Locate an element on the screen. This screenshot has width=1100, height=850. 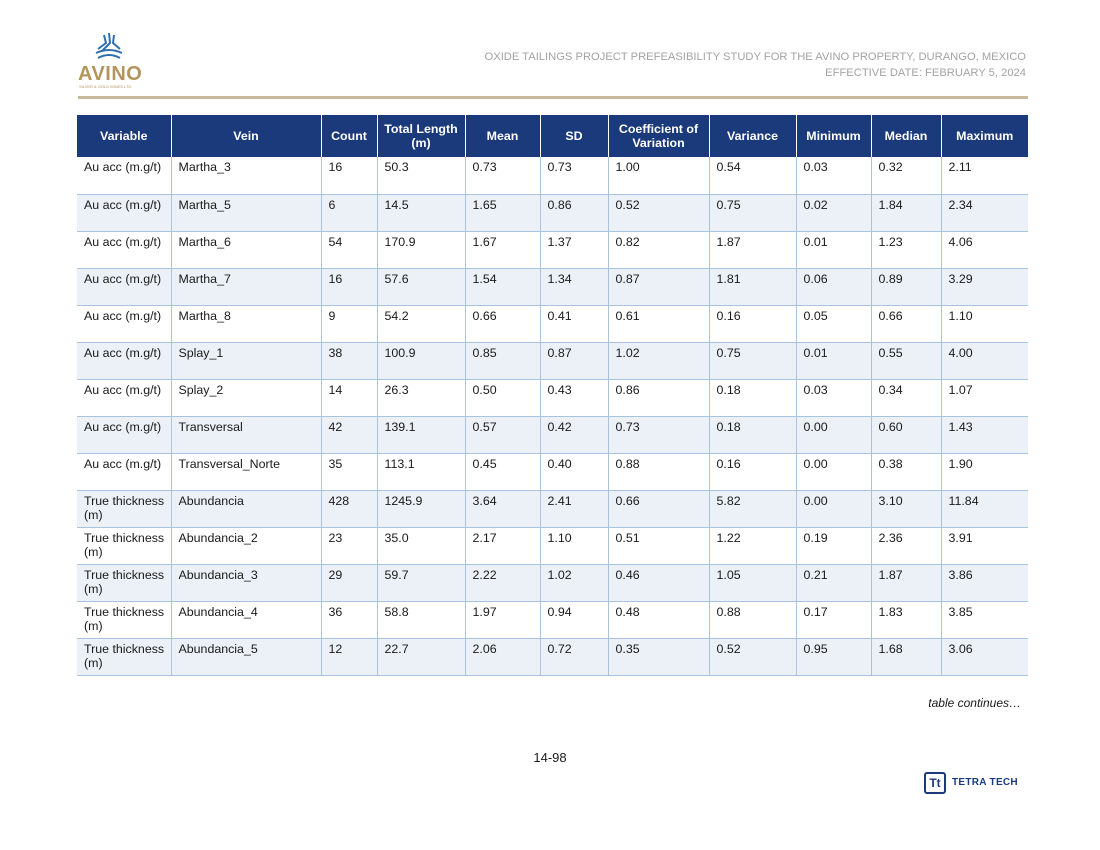
table-cell: 57.6 is located at coordinates (421, 287).